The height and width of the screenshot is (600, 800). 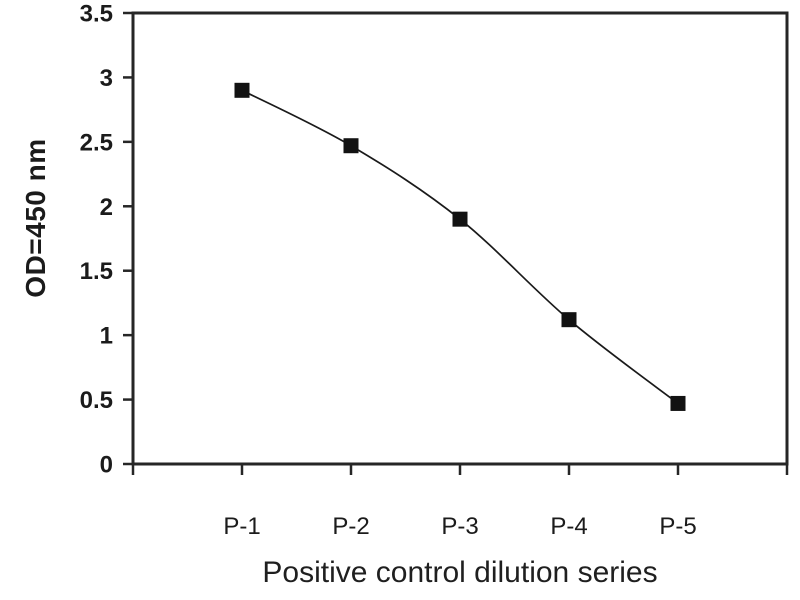 I want to click on x-tick-label: P-1, so click(x=241, y=526).